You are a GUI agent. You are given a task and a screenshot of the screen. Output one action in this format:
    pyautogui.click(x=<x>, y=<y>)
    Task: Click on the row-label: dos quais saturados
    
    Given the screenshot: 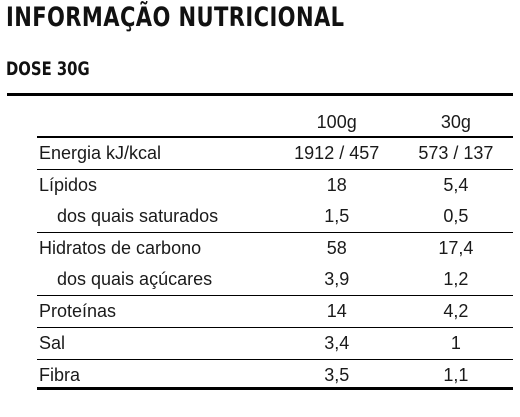 What is the action you would take?
    pyautogui.click(x=138, y=216)
    